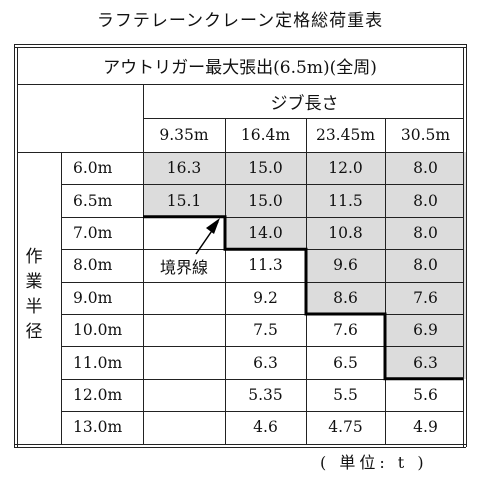 This screenshot has height=480, width=480. I want to click on unit-note: ( 単位: t ), so click(395, 461).